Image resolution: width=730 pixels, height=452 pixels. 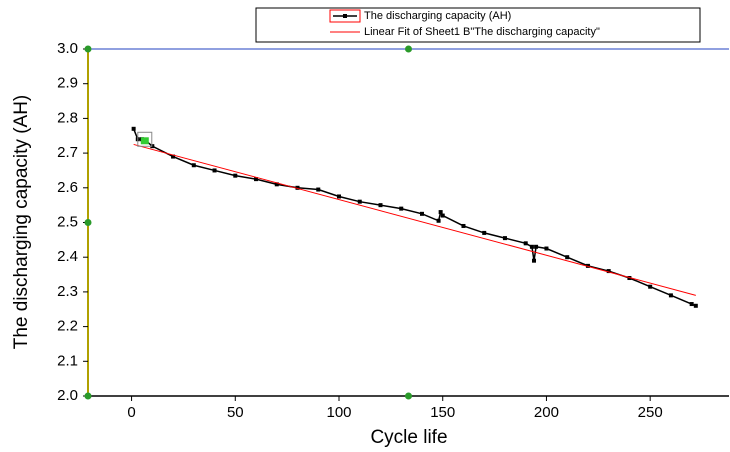 What do you see at coordinates (67, 395) in the screenshot?
I see `y-tick-label: 2.0` at bounding box center [67, 395].